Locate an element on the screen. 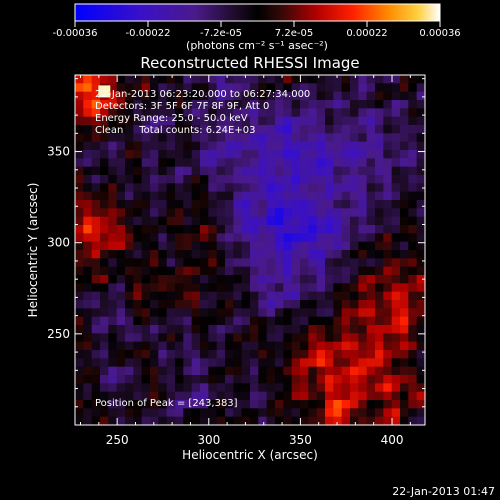 This screenshot has height=500, width=500. x-tick-label: 400 is located at coordinates (392, 440).